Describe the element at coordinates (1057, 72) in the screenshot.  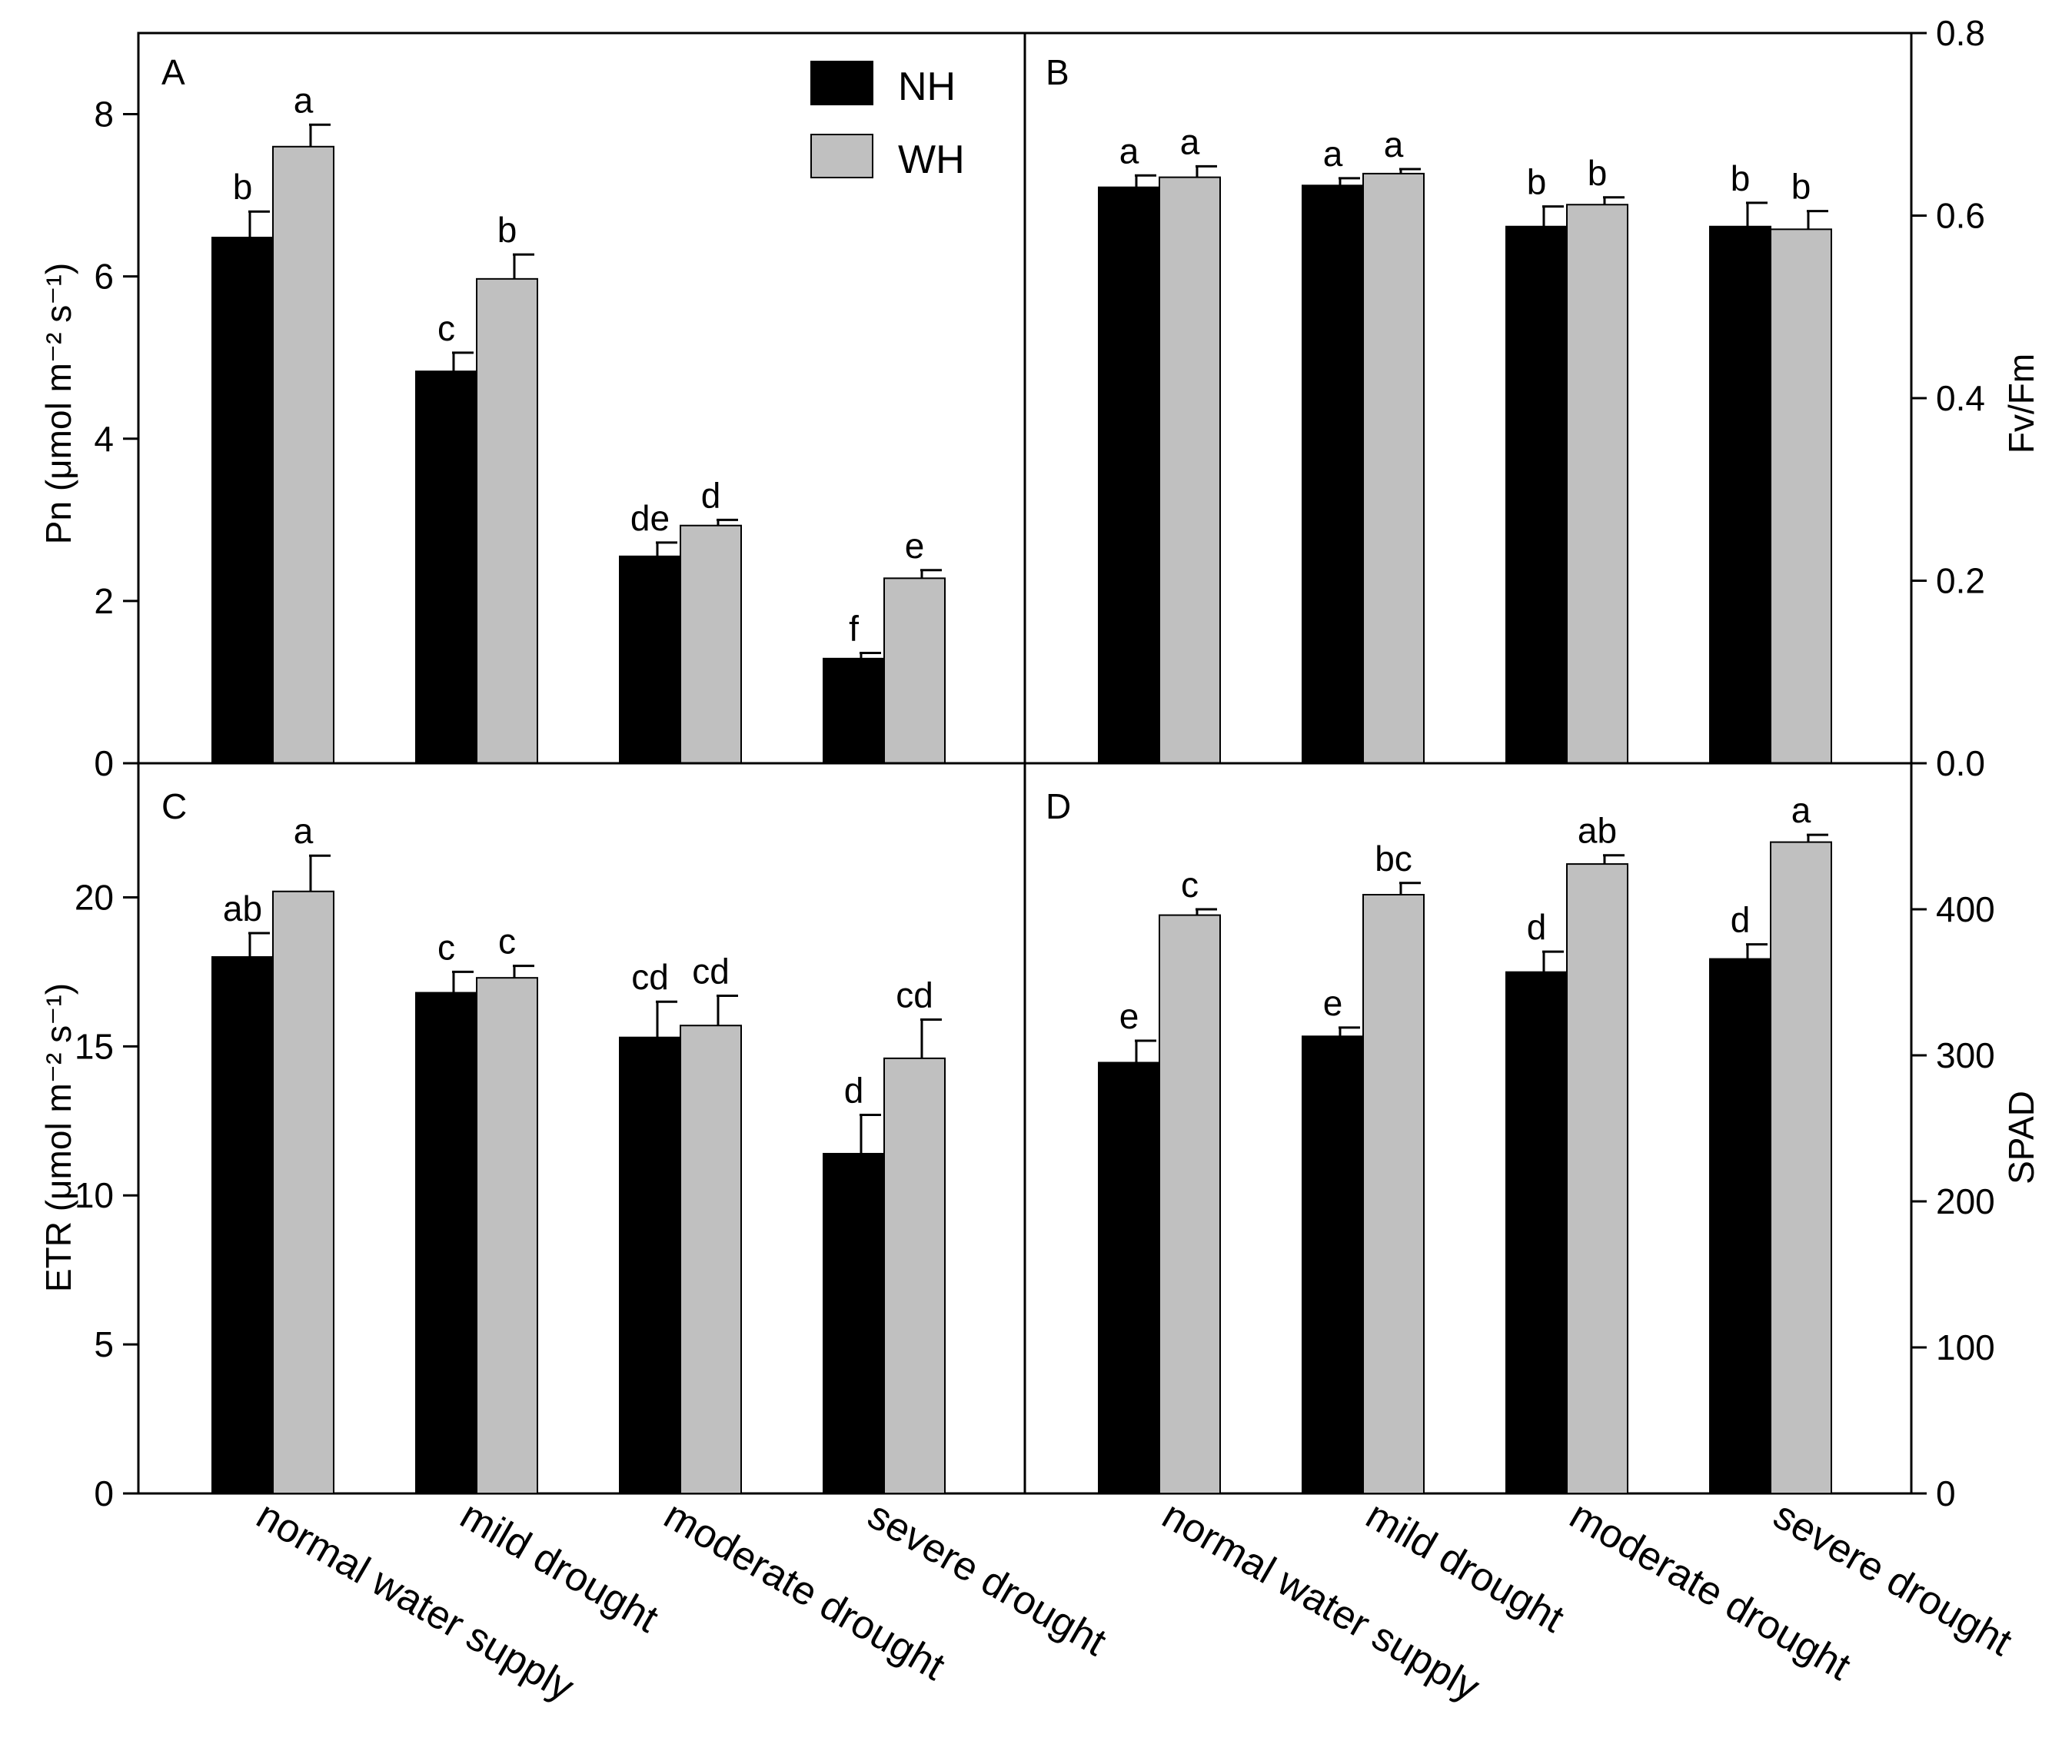
I see `panel-label-b: B` at that location.